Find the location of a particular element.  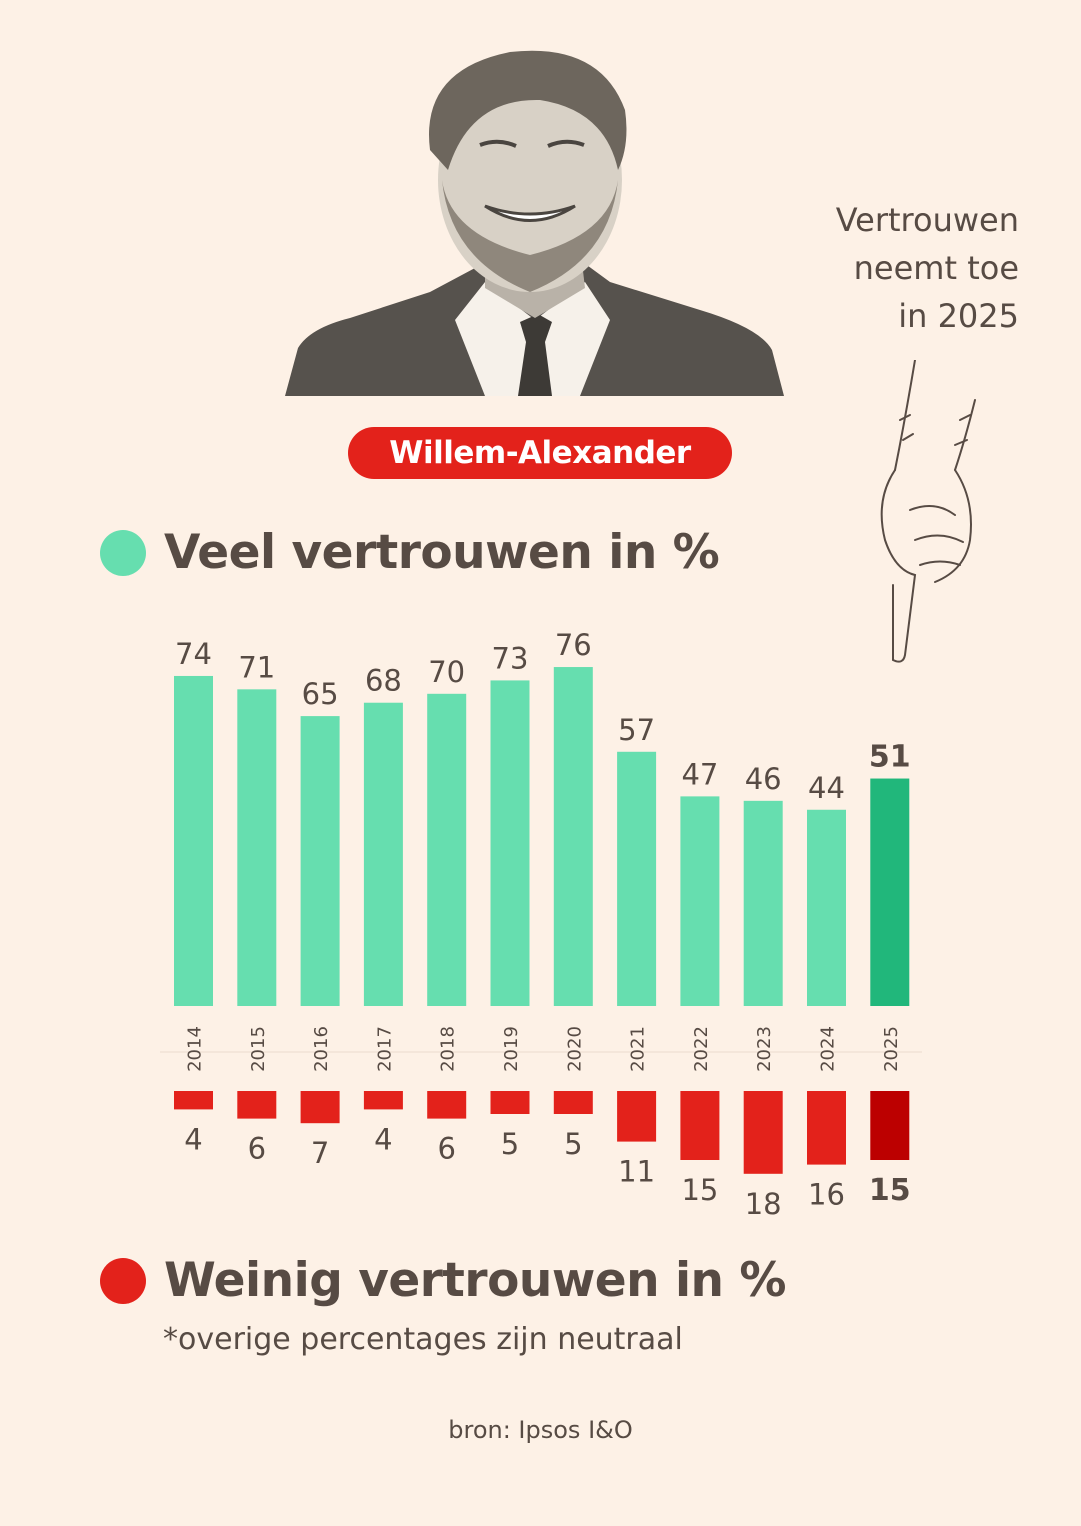

annotation-text: Vertrouwen neemt toe in 2025 is located at coordinates (927, 268).